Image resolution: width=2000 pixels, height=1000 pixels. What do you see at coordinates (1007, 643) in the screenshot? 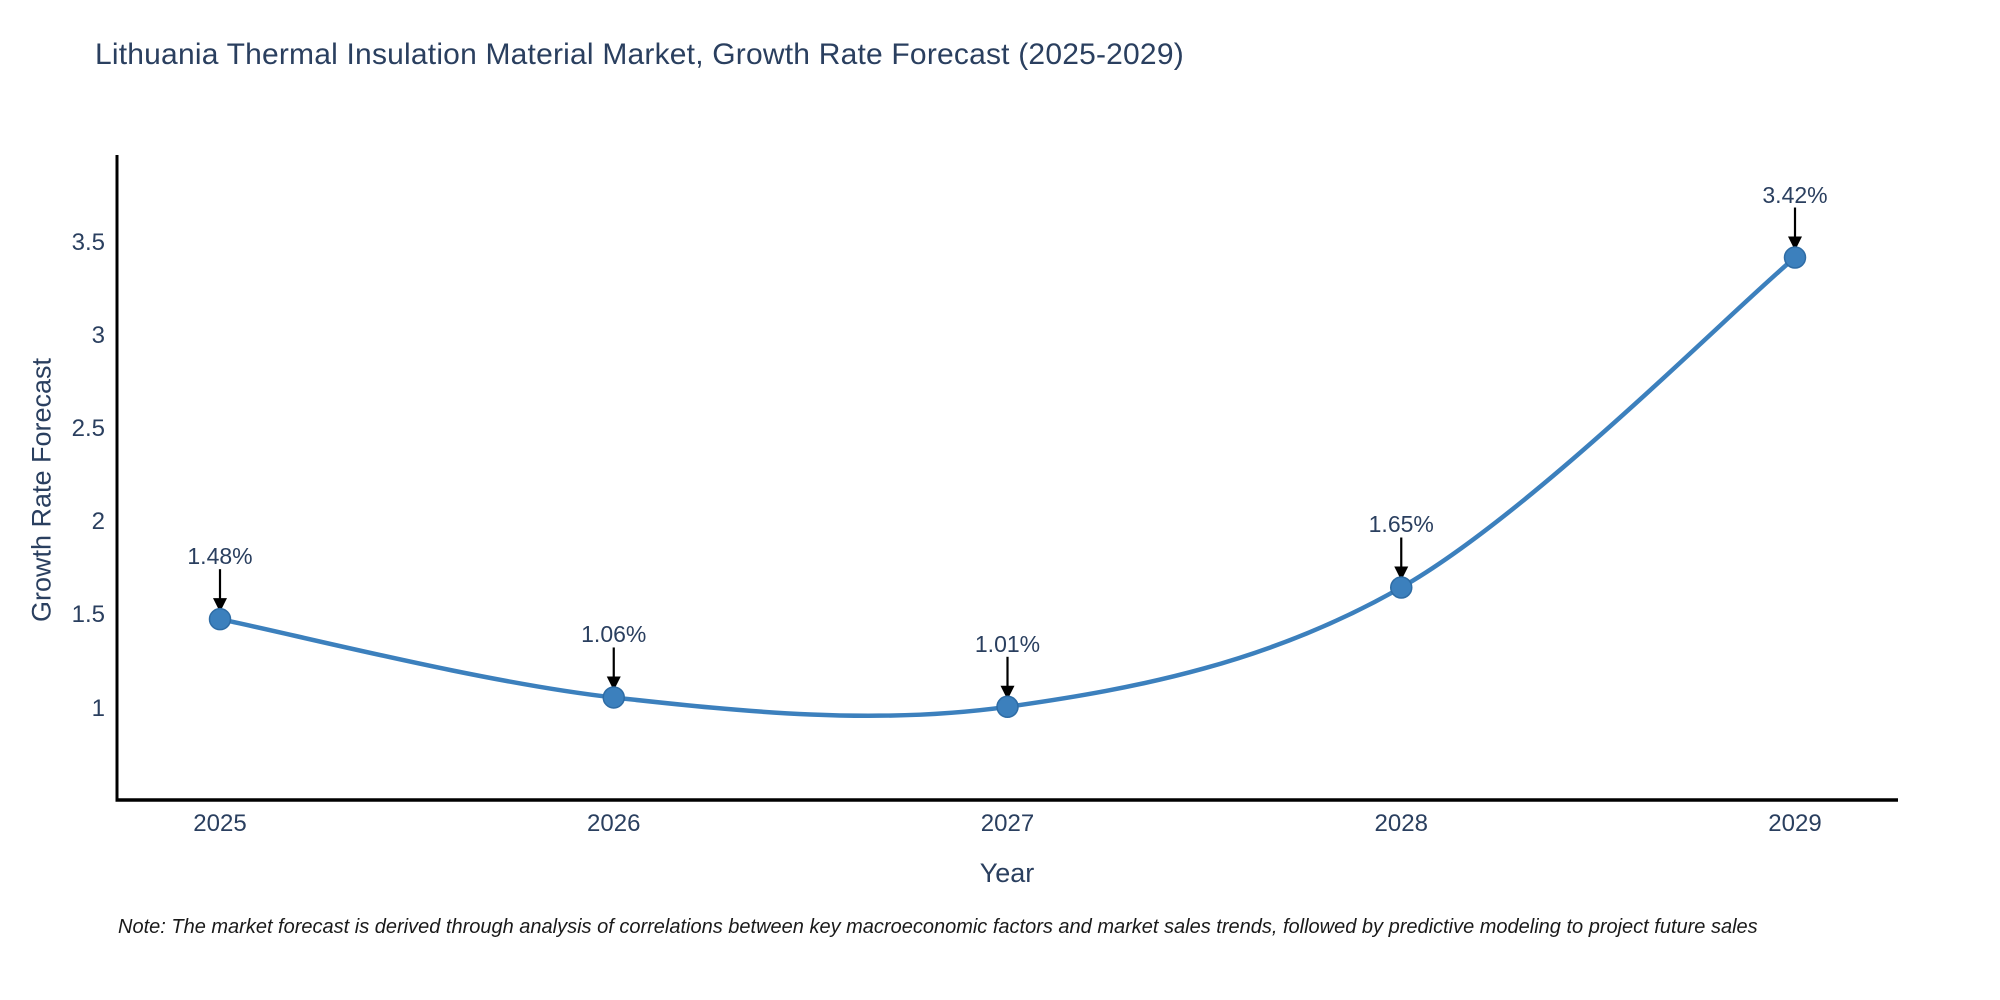
I see `point-annotation: 1.01%` at bounding box center [1007, 643].